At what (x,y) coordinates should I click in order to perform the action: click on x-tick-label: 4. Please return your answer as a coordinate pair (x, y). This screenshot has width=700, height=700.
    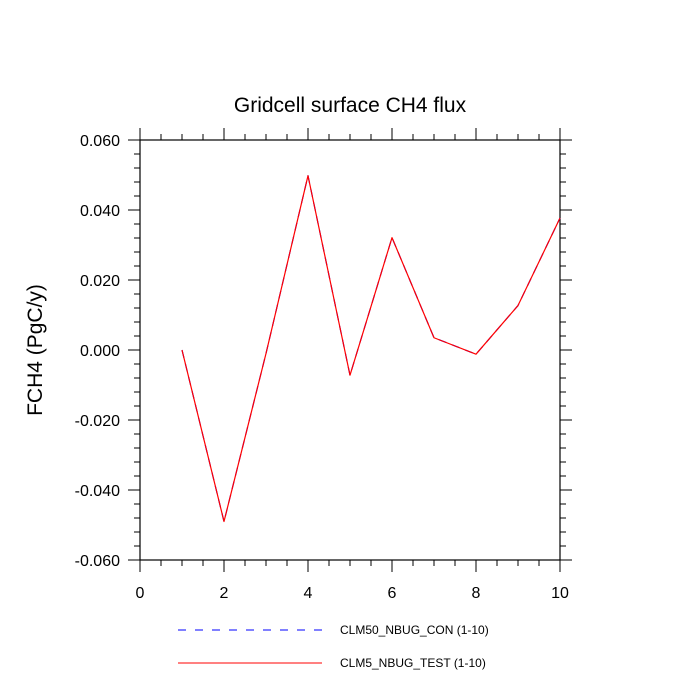
    Looking at the image, I should click on (308, 593).